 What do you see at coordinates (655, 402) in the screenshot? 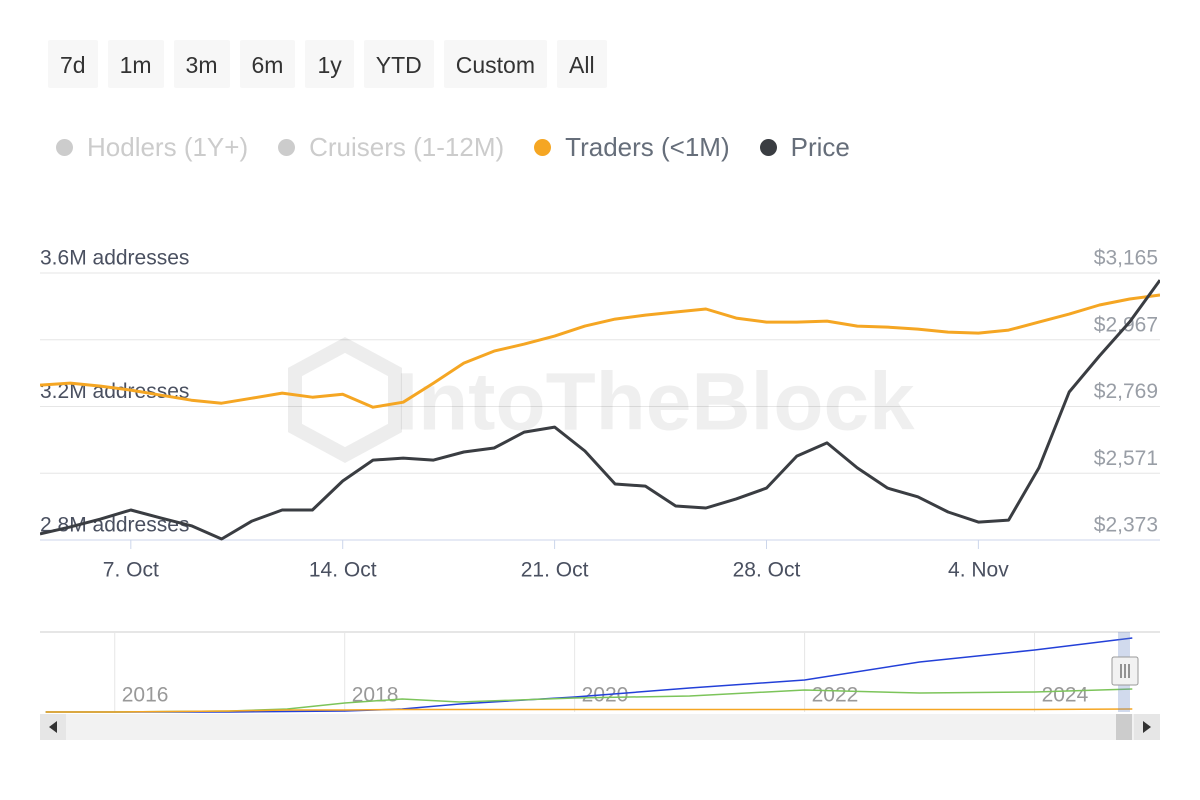
I see `watermark: IntoTheBlock` at bounding box center [655, 402].